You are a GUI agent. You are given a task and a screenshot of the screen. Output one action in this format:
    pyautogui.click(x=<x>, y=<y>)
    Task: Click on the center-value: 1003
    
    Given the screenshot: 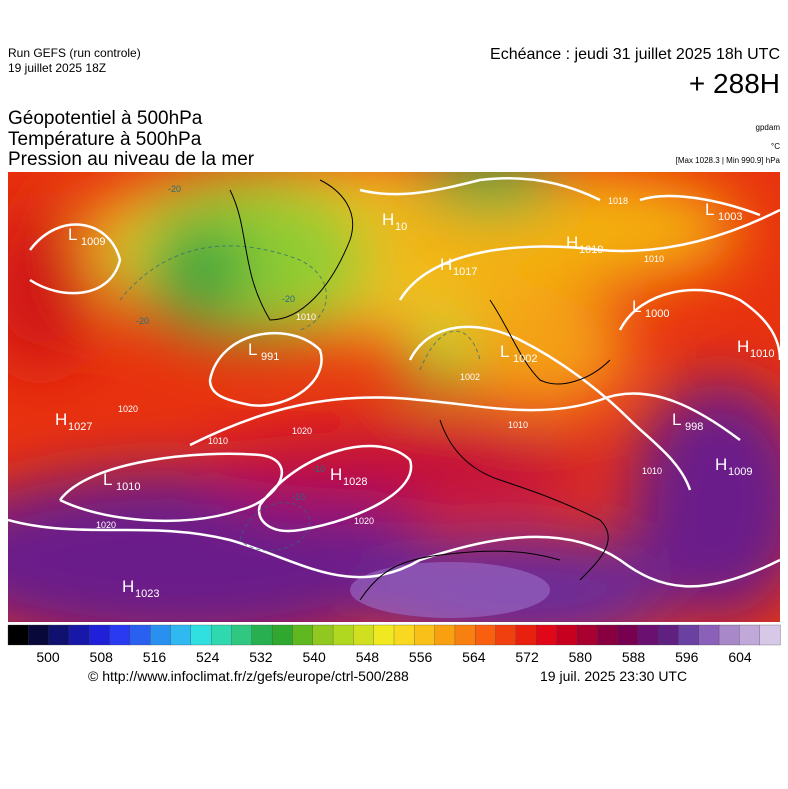 What is the action you would take?
    pyautogui.click(x=730, y=217)
    